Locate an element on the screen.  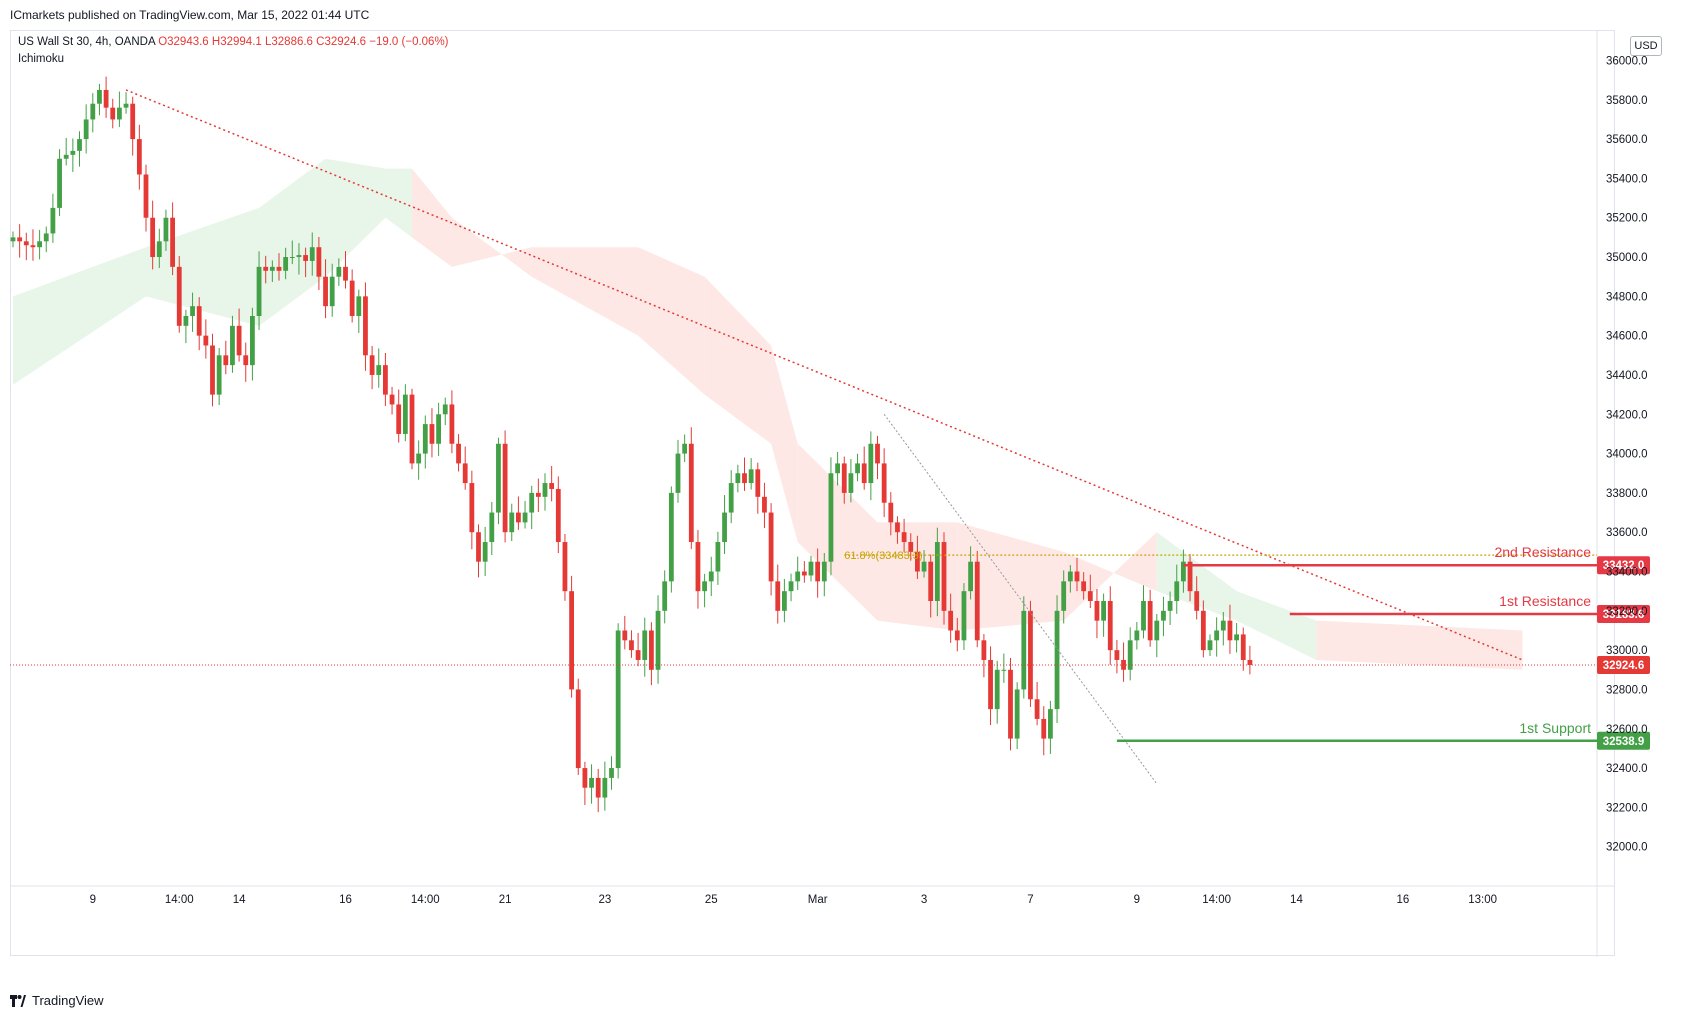
y-tick-label: 34000.0 is located at coordinates (1627, 455).